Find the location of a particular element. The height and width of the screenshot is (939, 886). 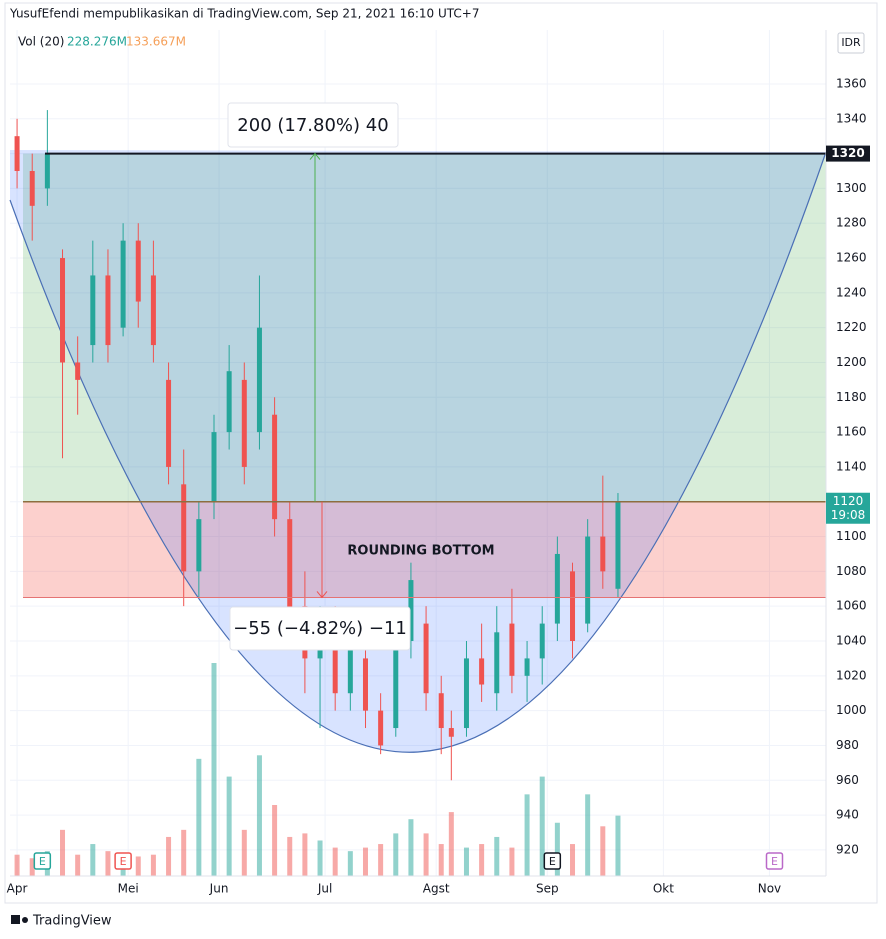

volume-legend-value: 133.667M is located at coordinates (156, 42).